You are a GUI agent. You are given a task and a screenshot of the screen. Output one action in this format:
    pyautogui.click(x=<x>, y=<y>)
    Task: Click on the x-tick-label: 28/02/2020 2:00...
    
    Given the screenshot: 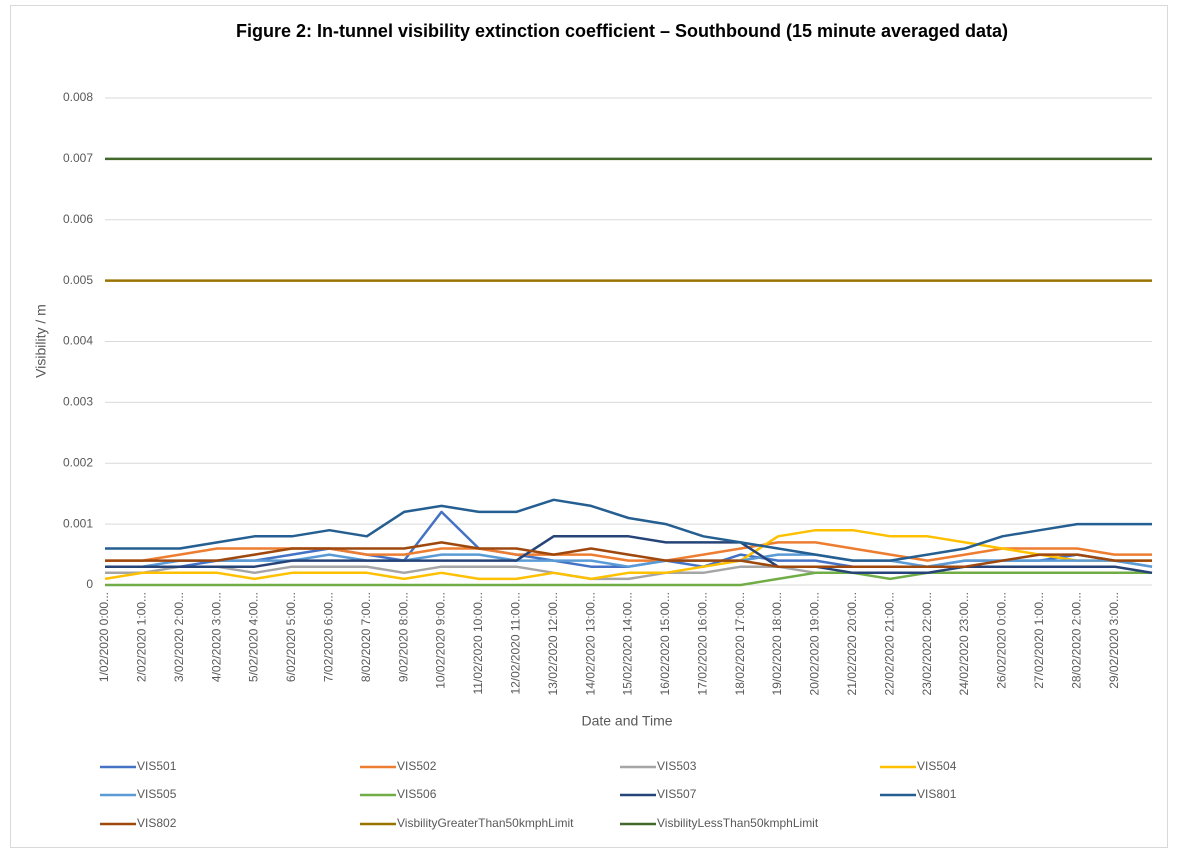 What is the action you would take?
    pyautogui.click(x=1076, y=640)
    